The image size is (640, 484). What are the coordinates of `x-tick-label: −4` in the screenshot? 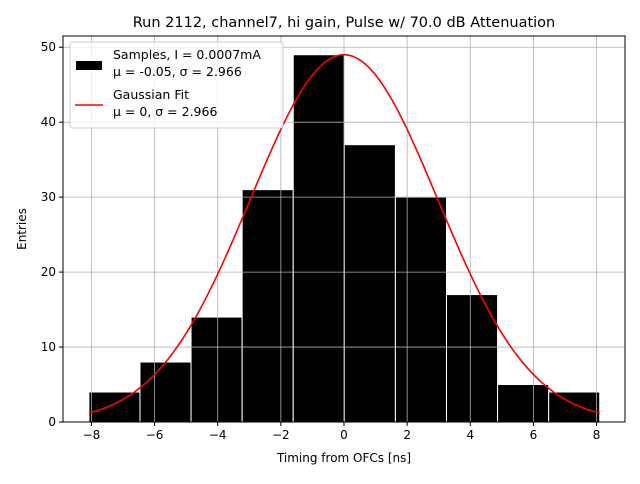 It's located at (218, 435).